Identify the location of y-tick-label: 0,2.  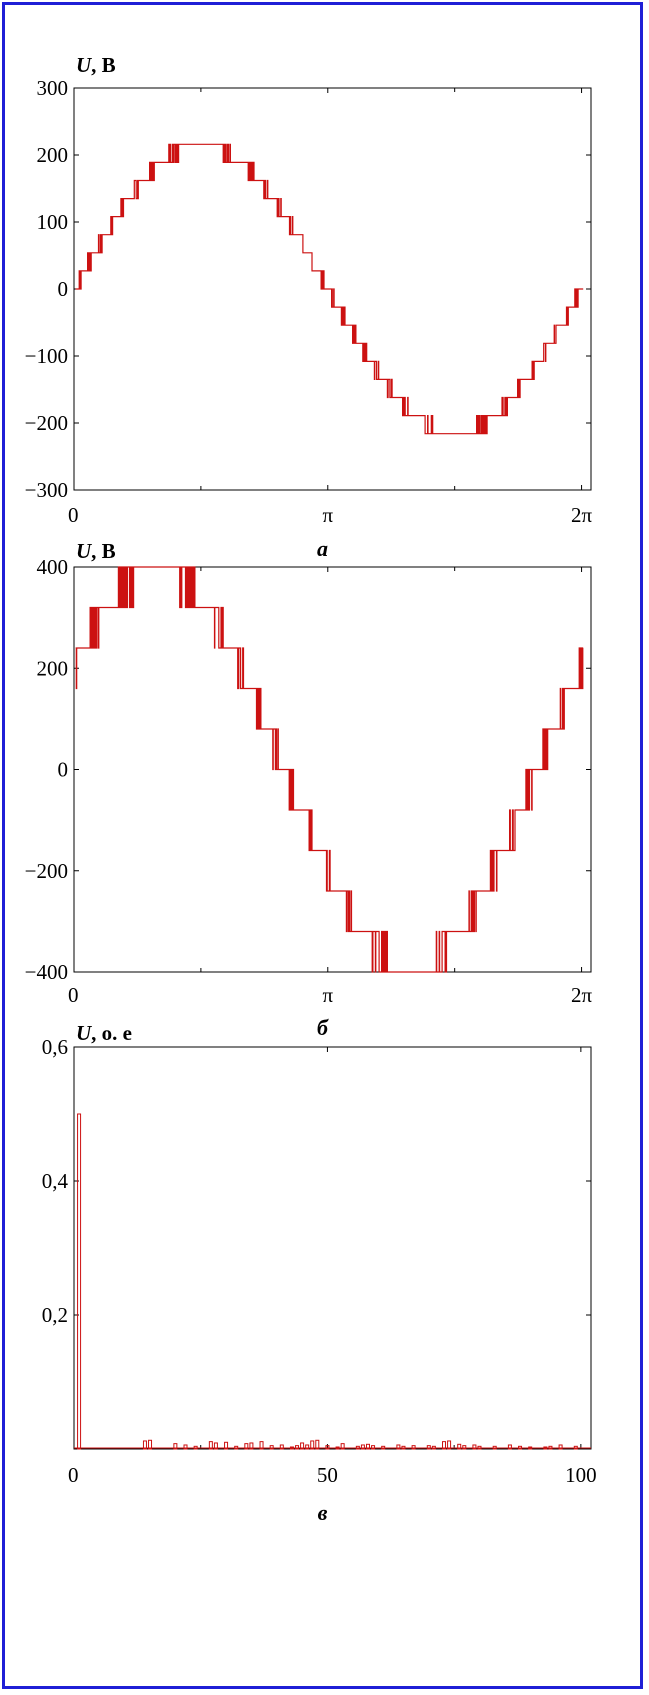
(55, 1315).